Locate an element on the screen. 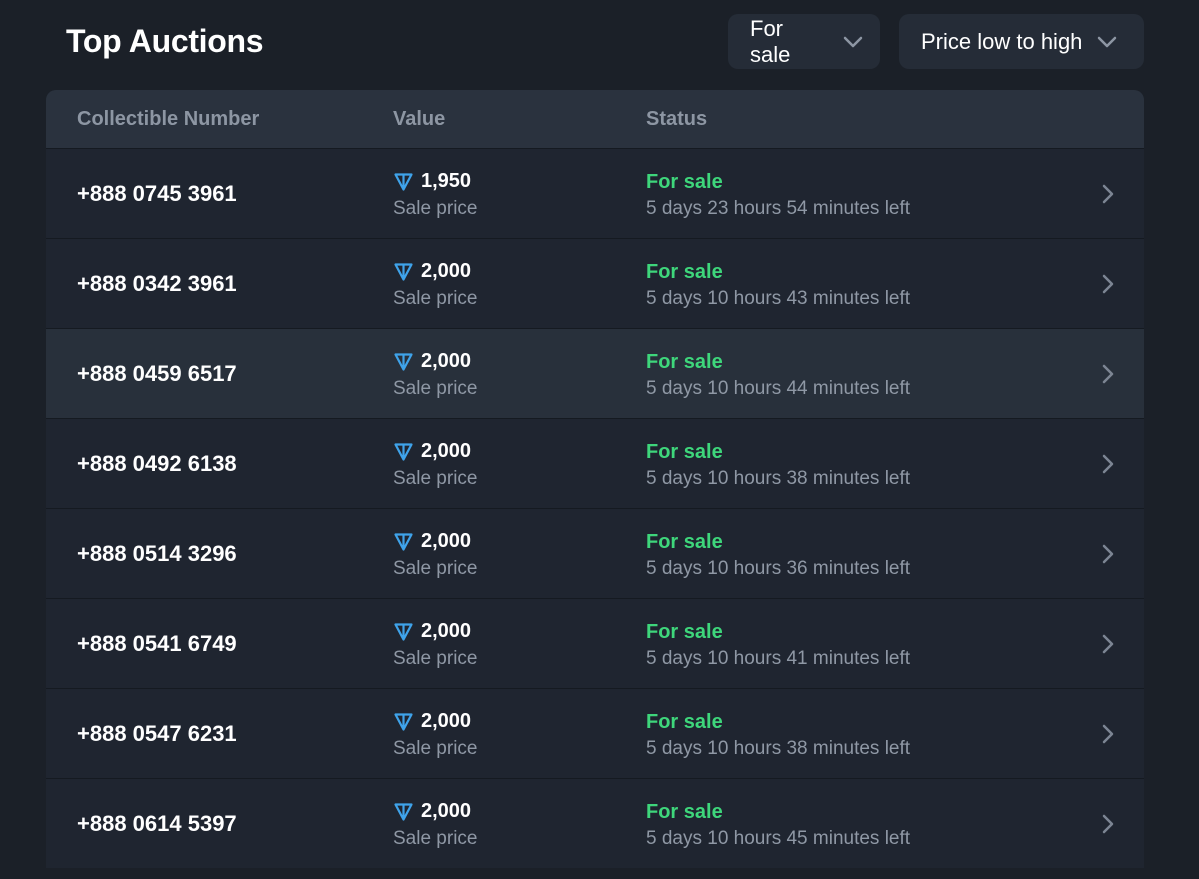  column-header-number: Collectible Number is located at coordinates (168, 118).